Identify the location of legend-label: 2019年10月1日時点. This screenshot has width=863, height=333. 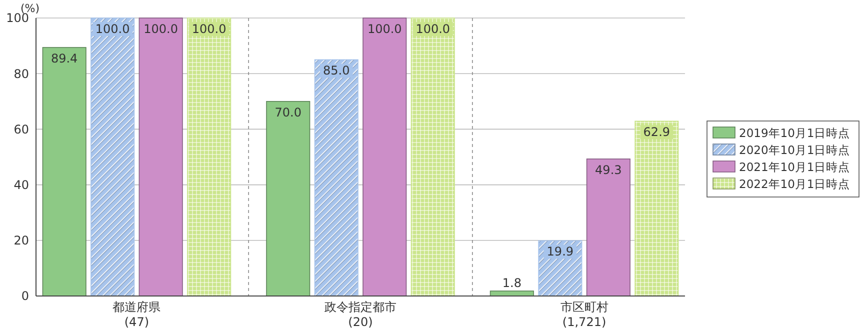
(794, 133).